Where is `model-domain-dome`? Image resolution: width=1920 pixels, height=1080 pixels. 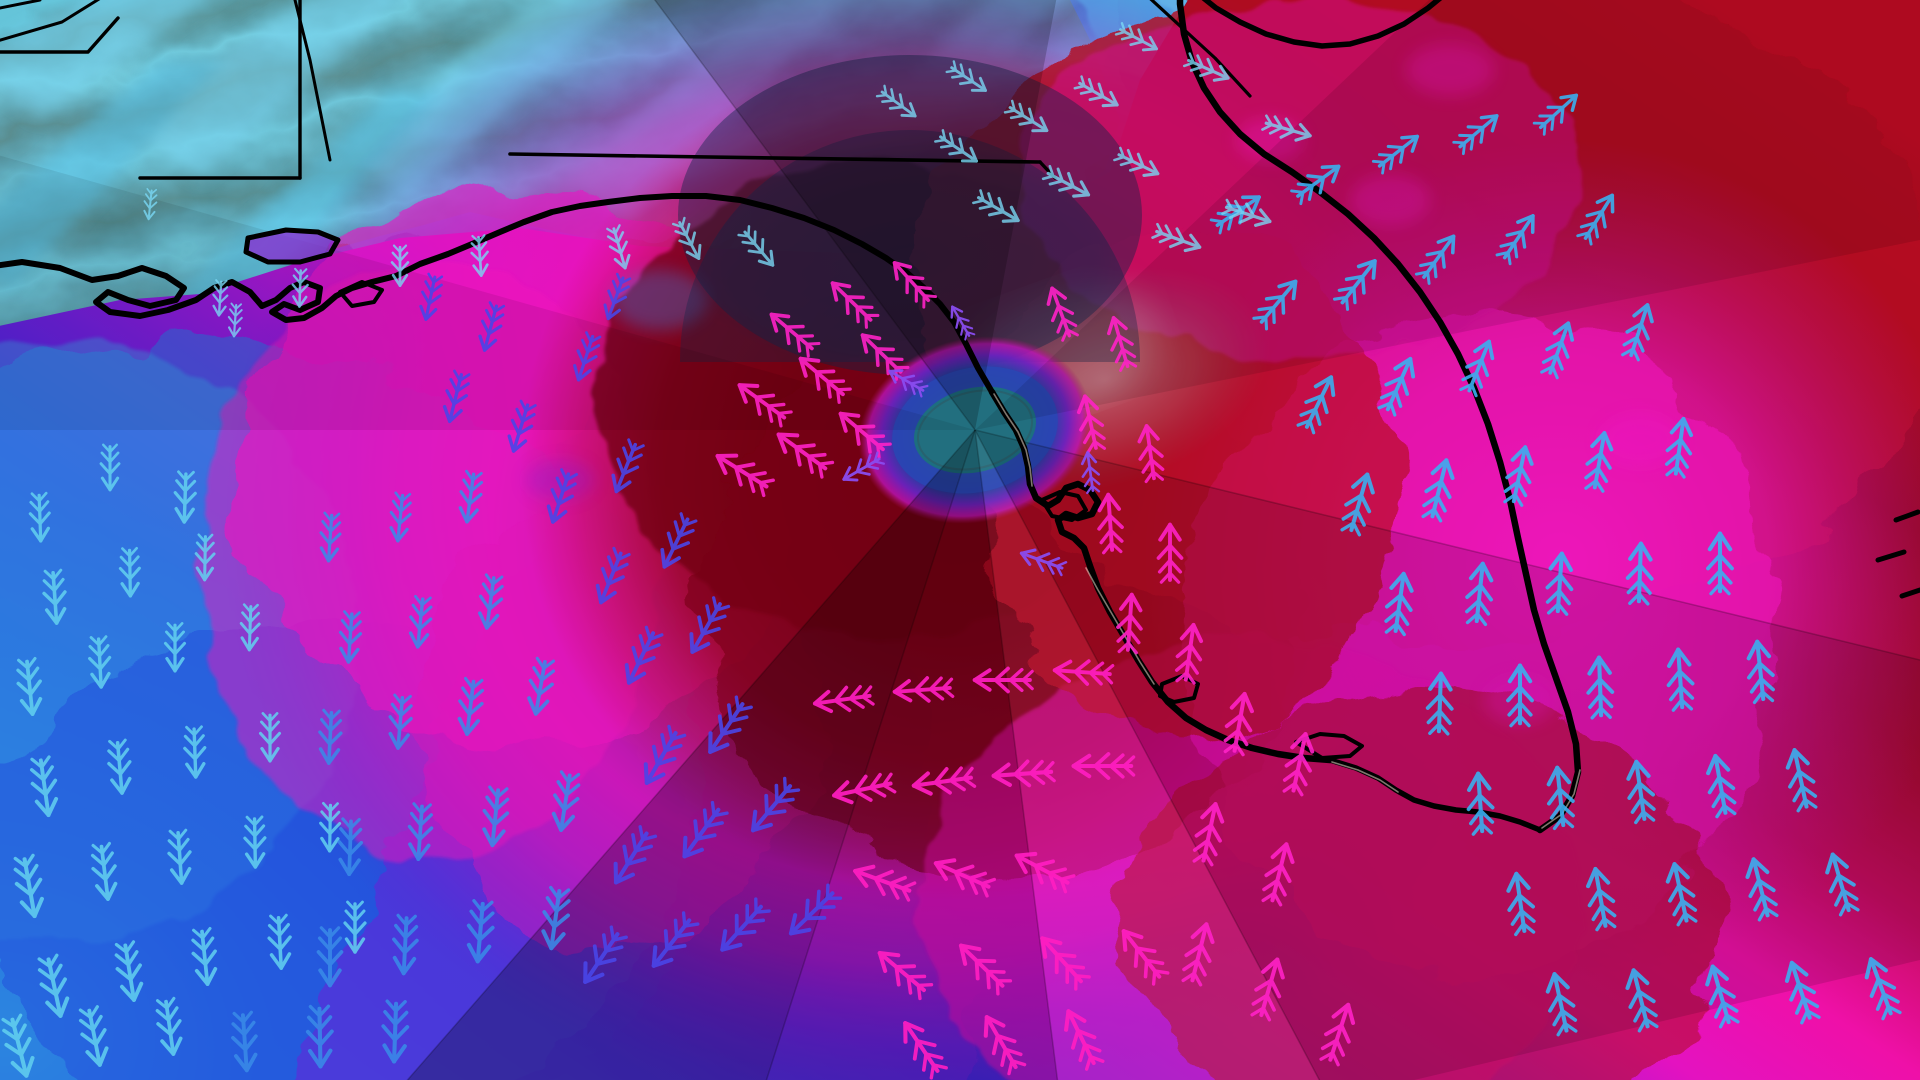
model-domain-dome is located at coordinates (910, 215).